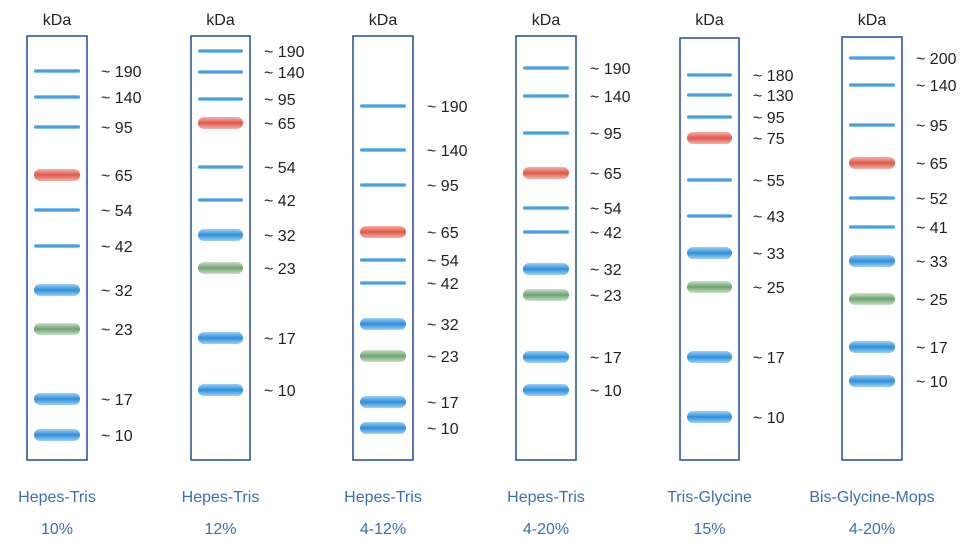 The width and height of the screenshot is (968, 555). I want to click on gel-percentage: 12%, so click(220, 529).